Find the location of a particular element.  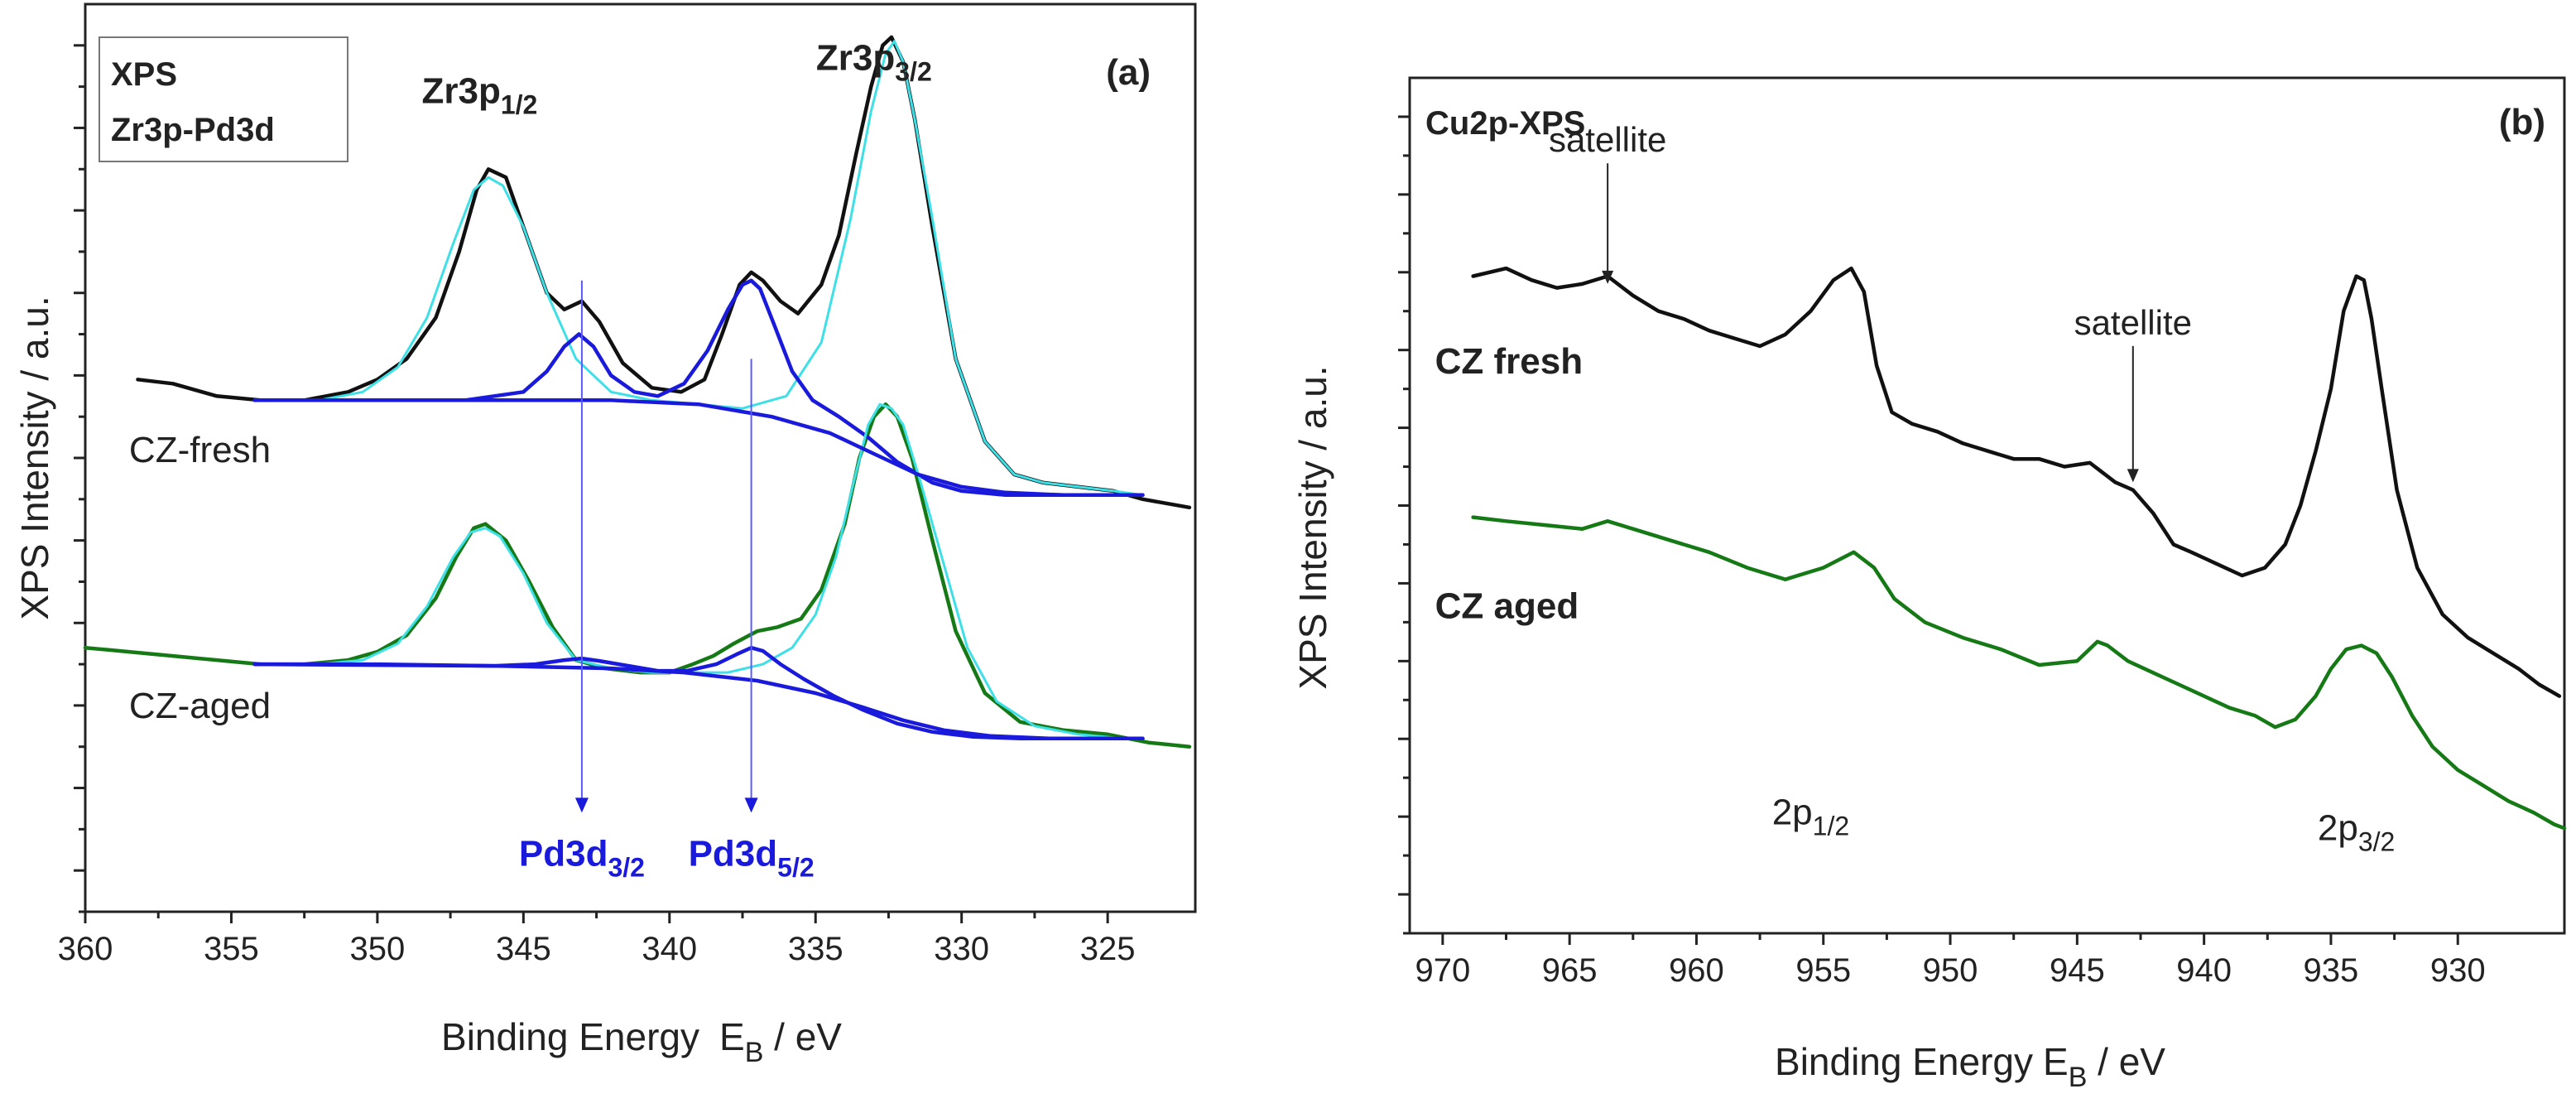

panel-a-tag: (a) is located at coordinates (1128, 72).